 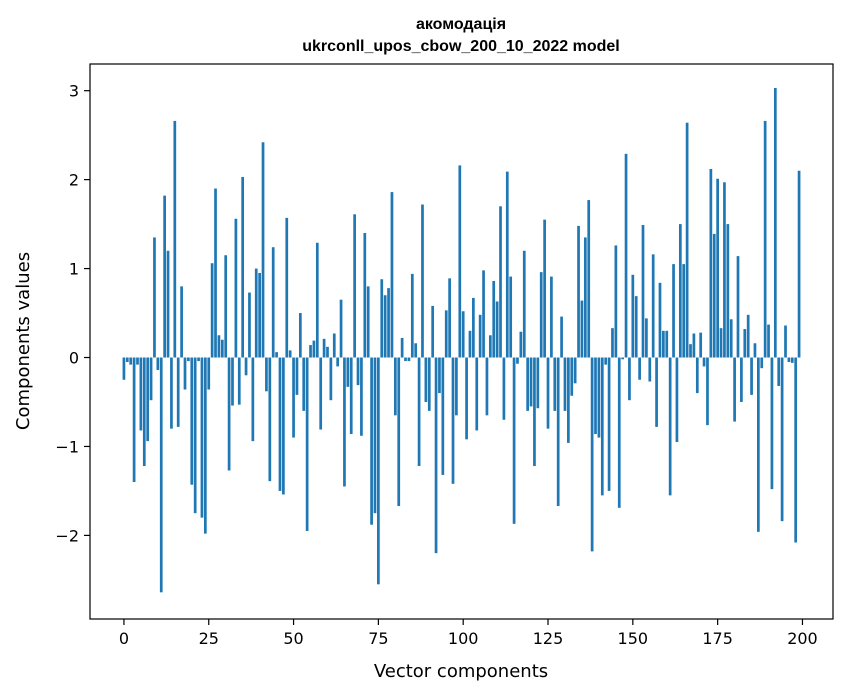 I want to click on y-tick-label: 0, so click(x=74, y=358).